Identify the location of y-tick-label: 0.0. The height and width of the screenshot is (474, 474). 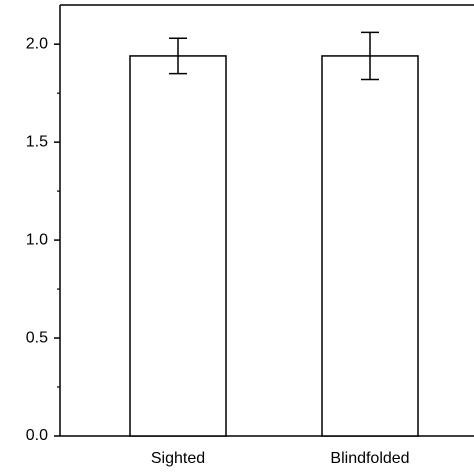
(37, 435).